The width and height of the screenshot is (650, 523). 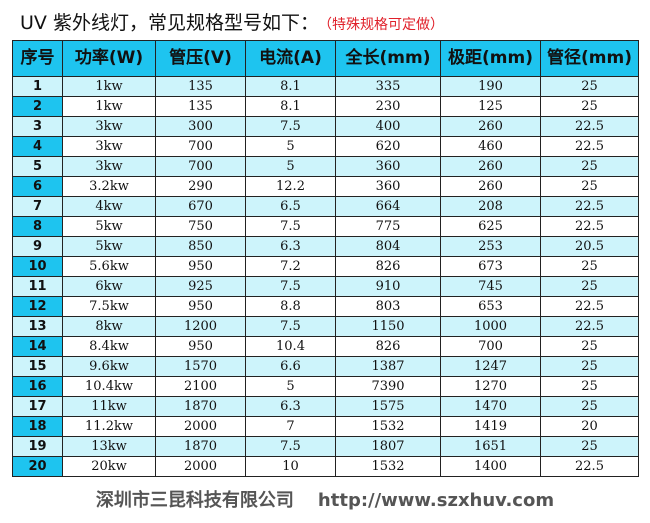 I want to click on column-header: 管径(mm), so click(x=589, y=58).